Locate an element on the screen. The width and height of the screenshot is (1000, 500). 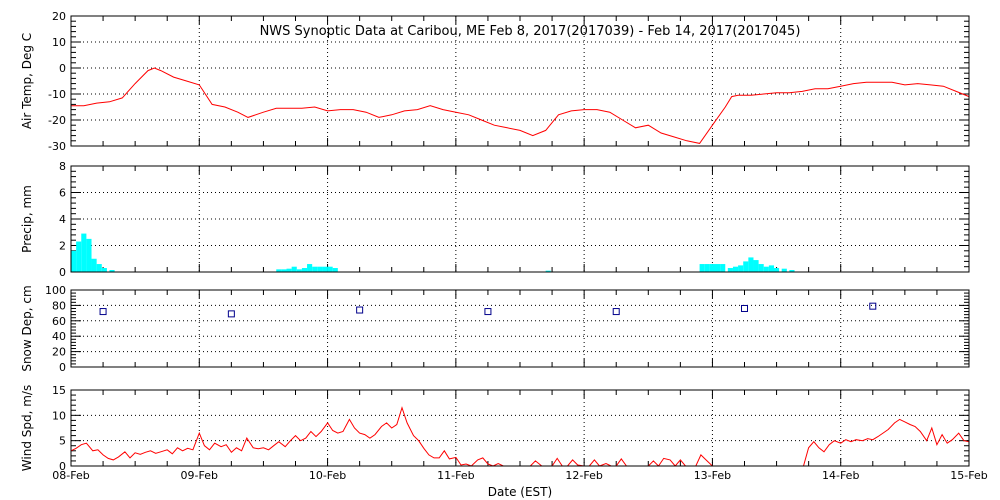
series-snow-depth is located at coordinates (488, 310).